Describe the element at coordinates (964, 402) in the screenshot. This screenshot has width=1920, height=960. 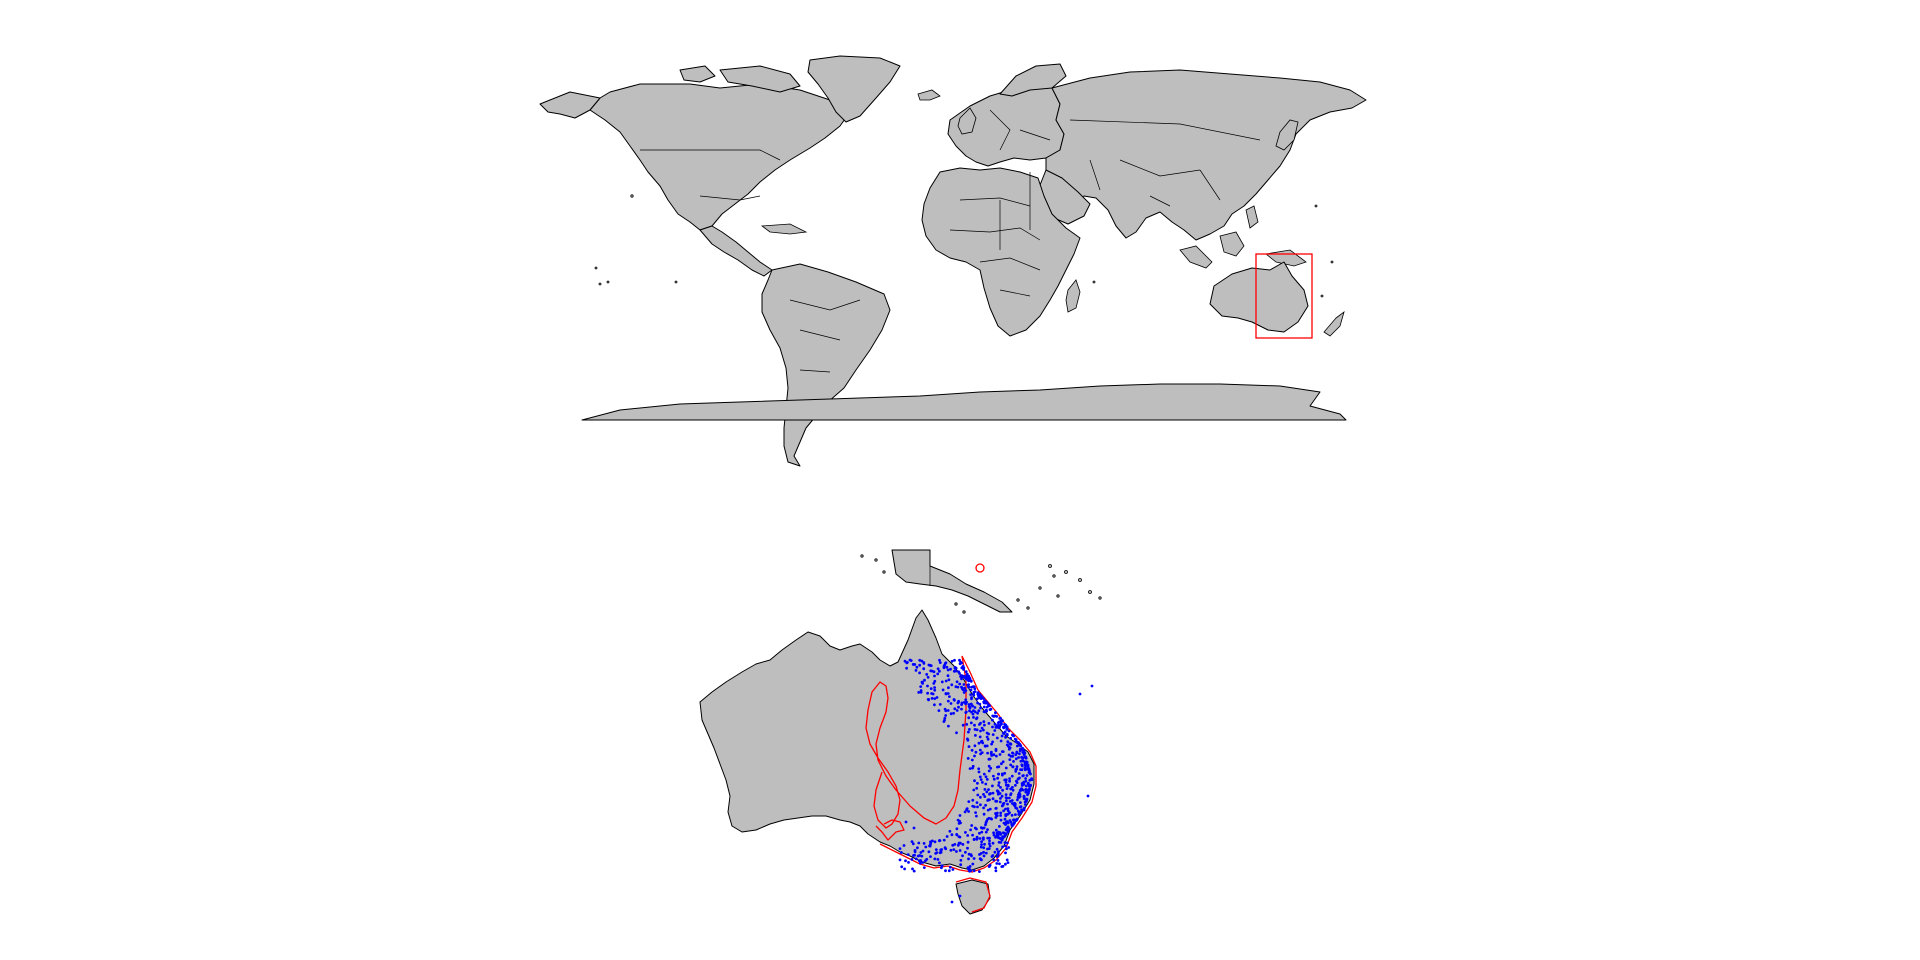
I see `antarctica` at that location.